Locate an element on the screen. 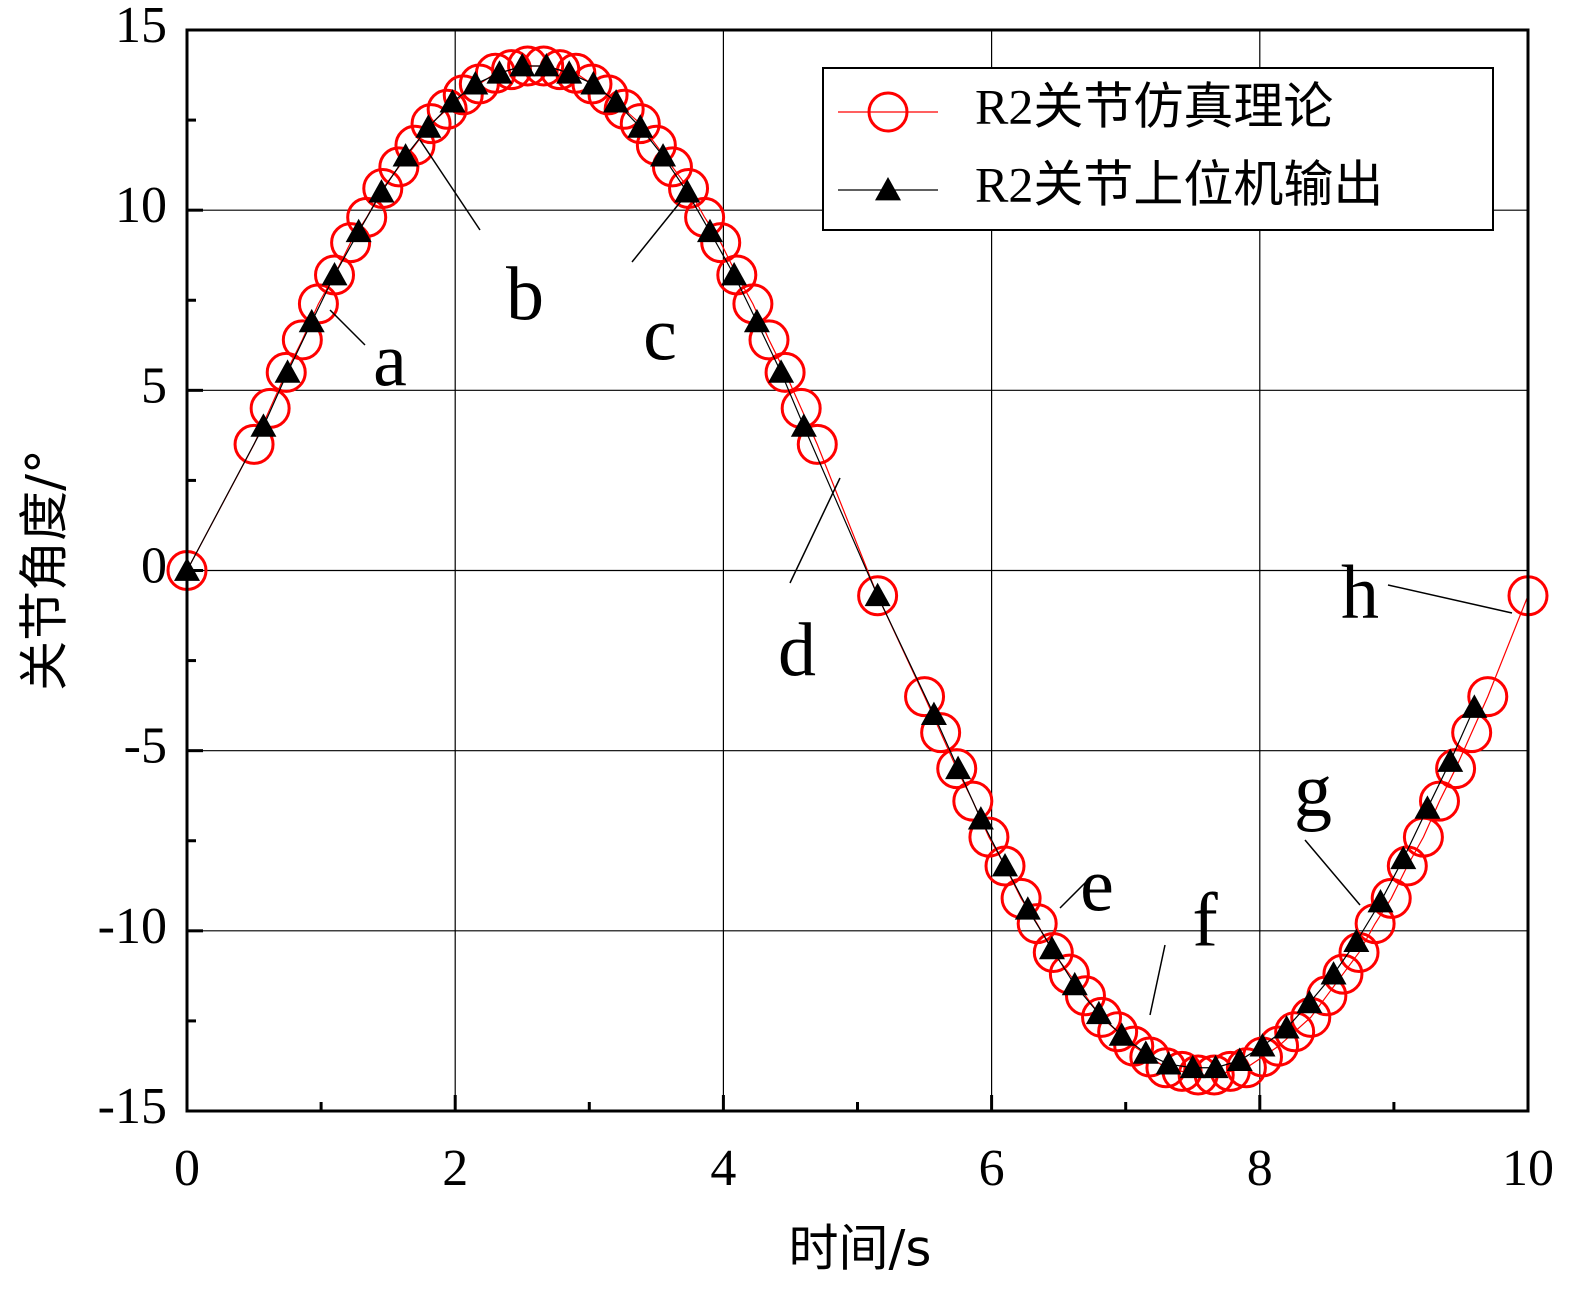 The width and height of the screenshot is (1575, 1293). y-tick-label: 15 is located at coordinates (141, 27).